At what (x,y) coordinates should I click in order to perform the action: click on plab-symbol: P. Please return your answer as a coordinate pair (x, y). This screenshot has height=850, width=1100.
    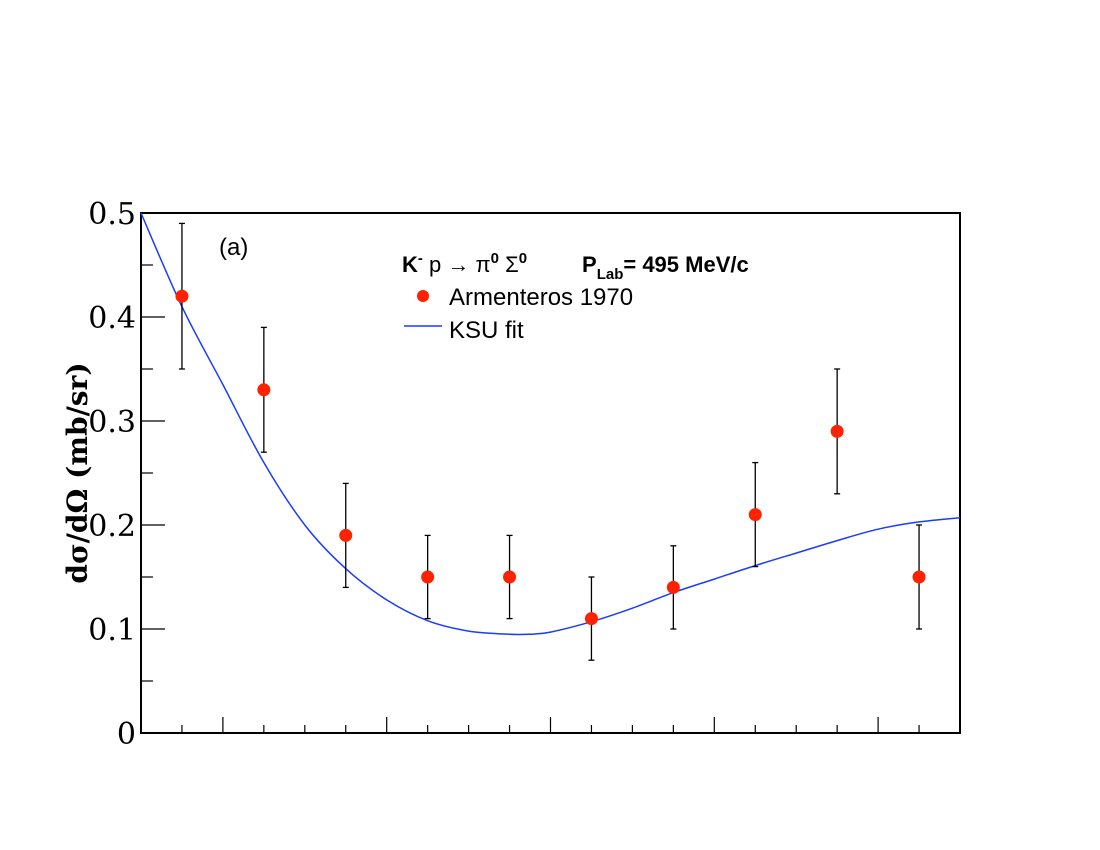
    Looking at the image, I should click on (589, 264).